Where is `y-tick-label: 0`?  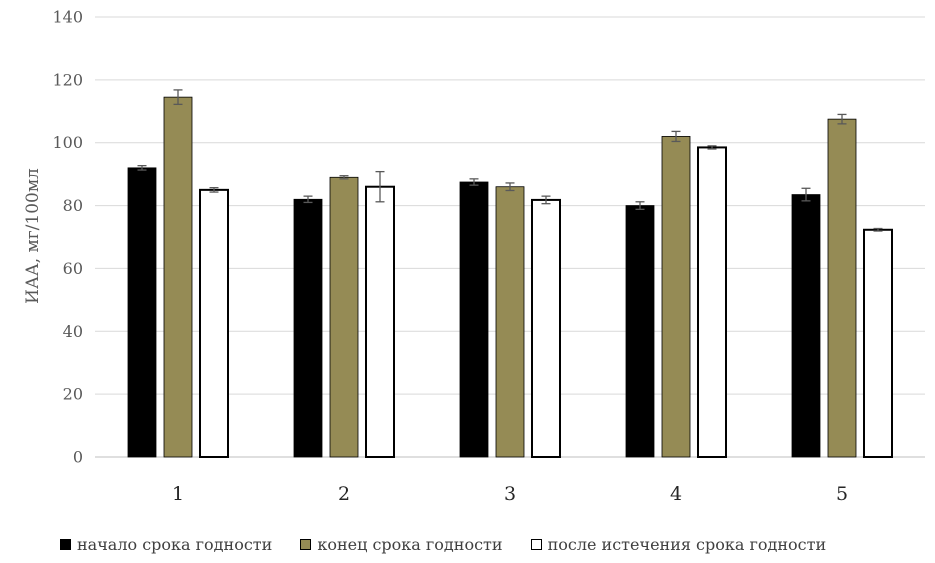 y-tick-label: 0 is located at coordinates (78, 457).